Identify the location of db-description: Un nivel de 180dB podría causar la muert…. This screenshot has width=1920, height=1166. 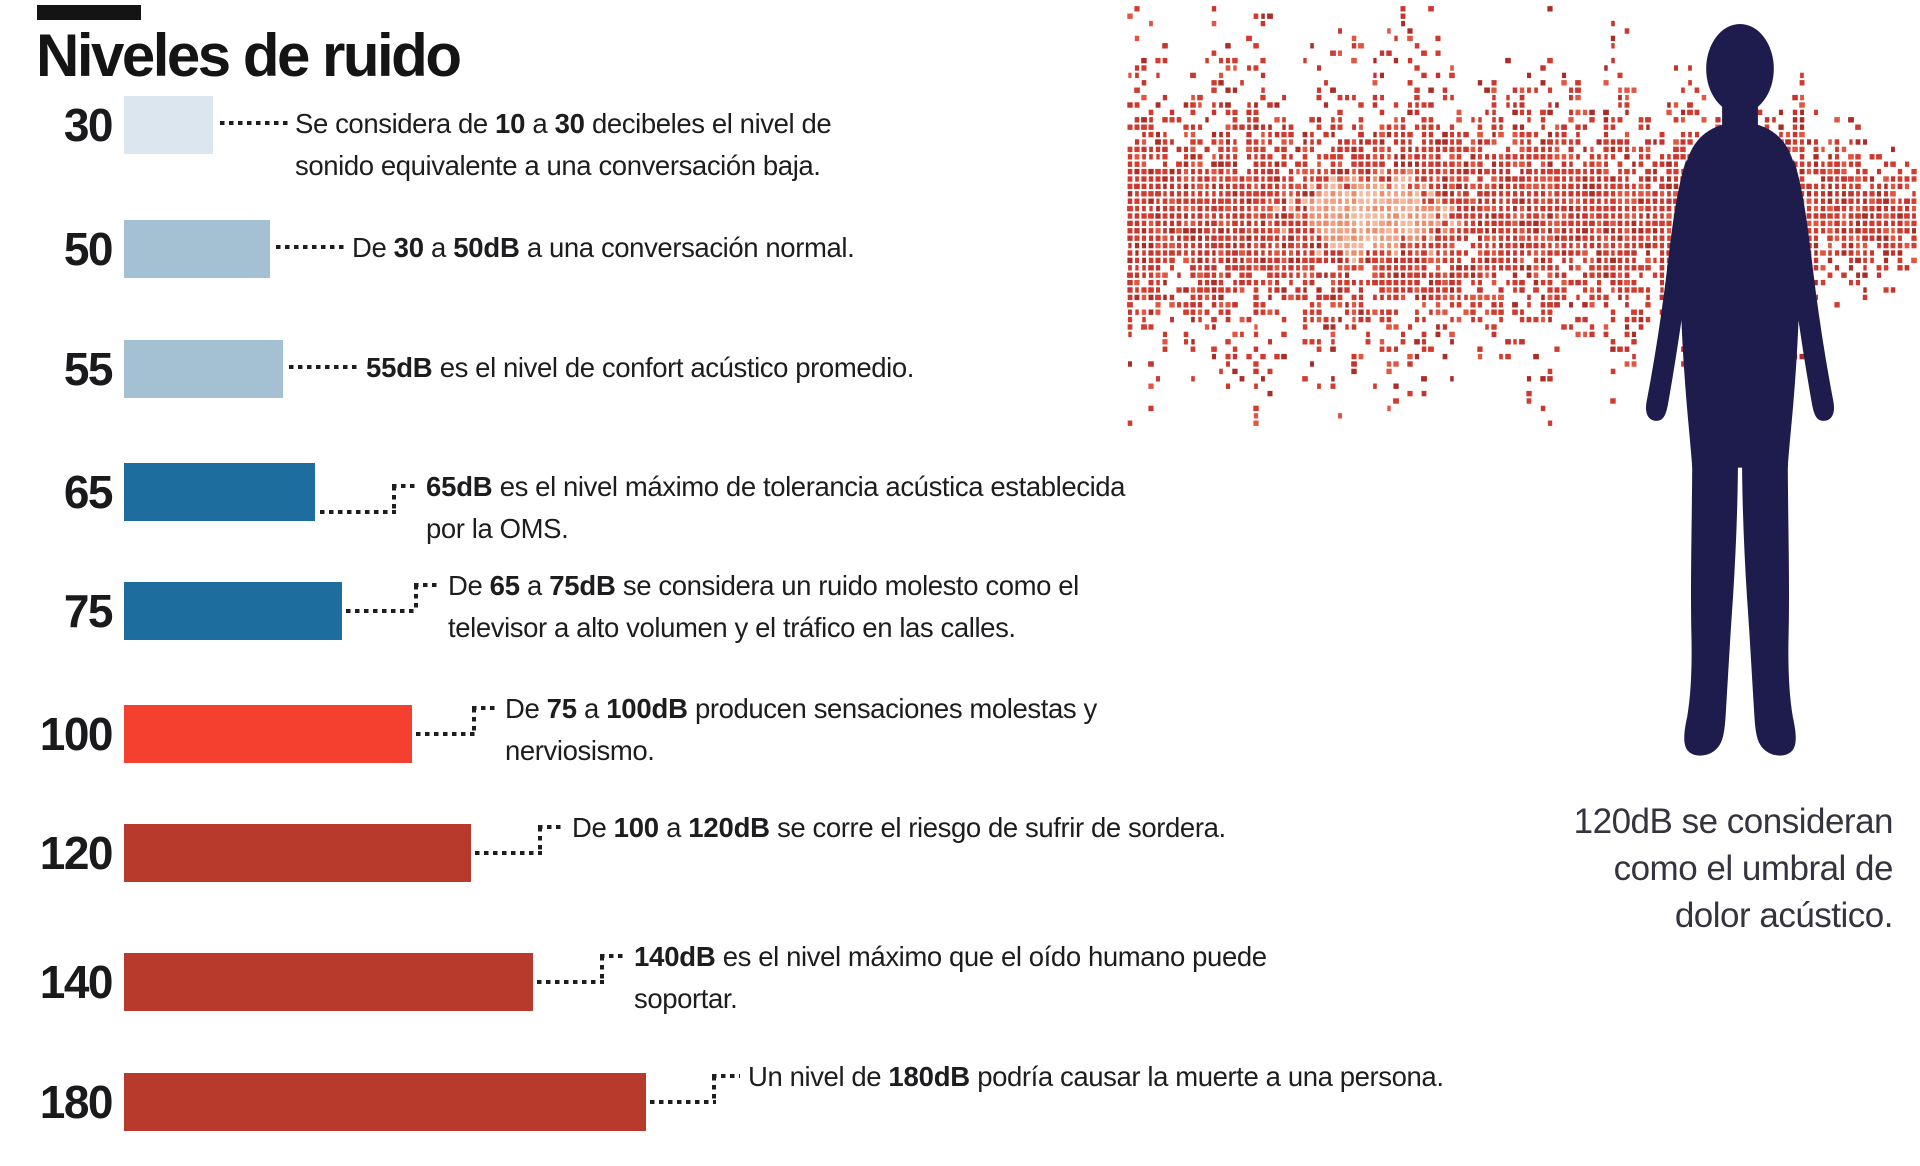
(1096, 1077).